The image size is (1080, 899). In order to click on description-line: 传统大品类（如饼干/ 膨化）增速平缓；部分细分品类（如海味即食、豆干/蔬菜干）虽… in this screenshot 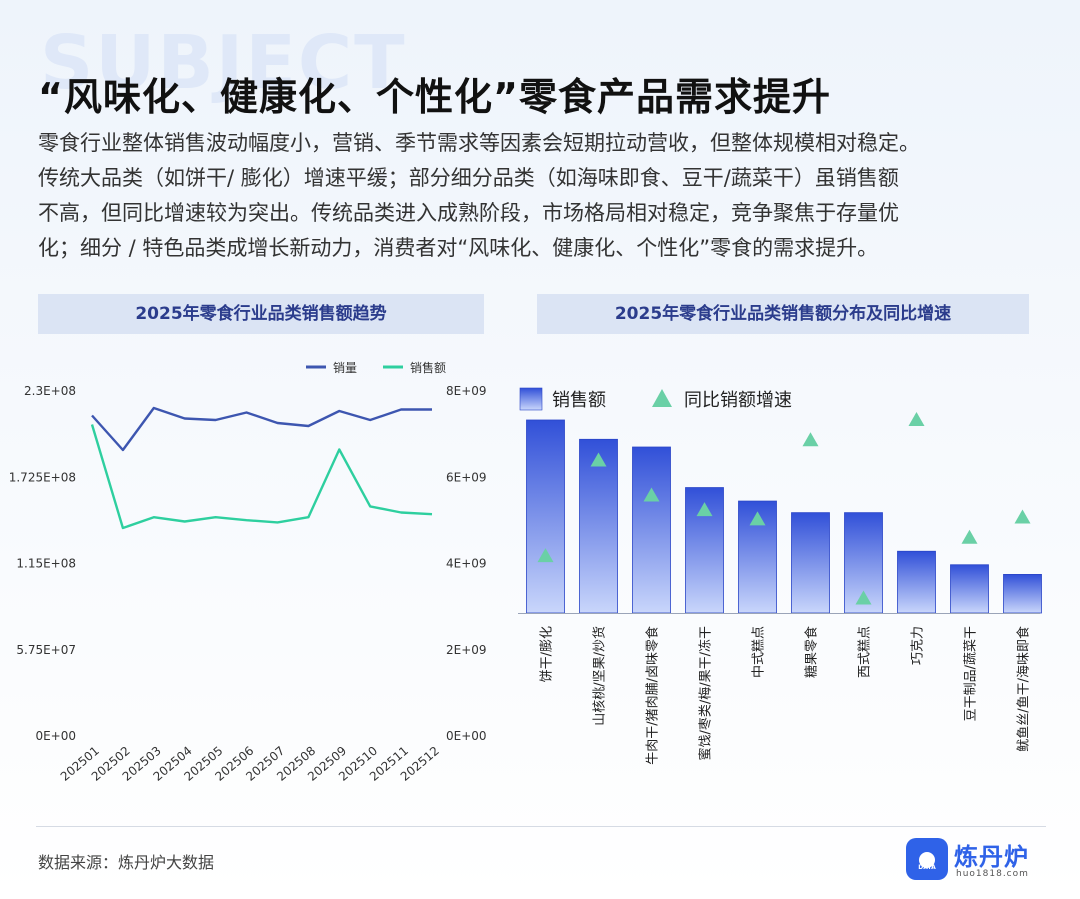, I will do `click(468, 178)`.